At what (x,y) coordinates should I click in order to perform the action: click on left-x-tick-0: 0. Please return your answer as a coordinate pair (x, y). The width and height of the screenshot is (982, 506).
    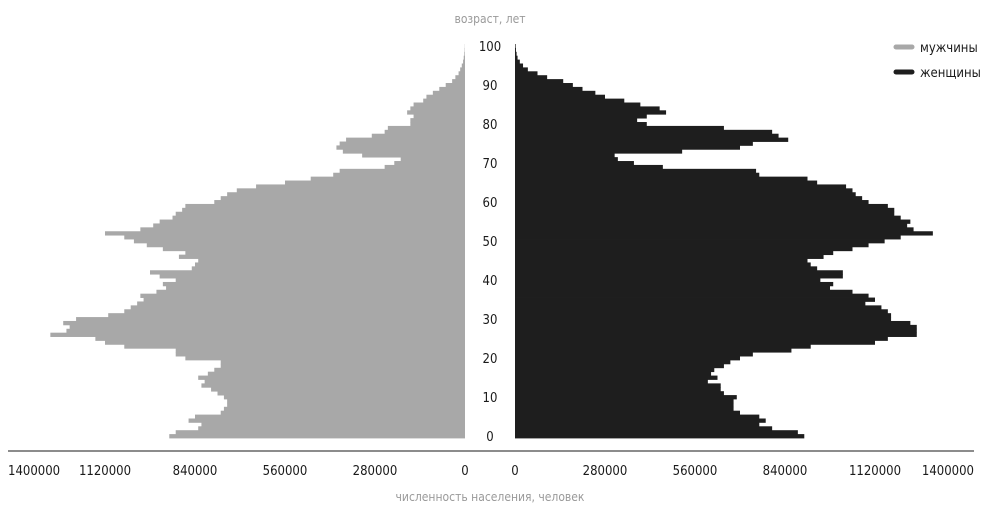
    Looking at the image, I should click on (464, 471).